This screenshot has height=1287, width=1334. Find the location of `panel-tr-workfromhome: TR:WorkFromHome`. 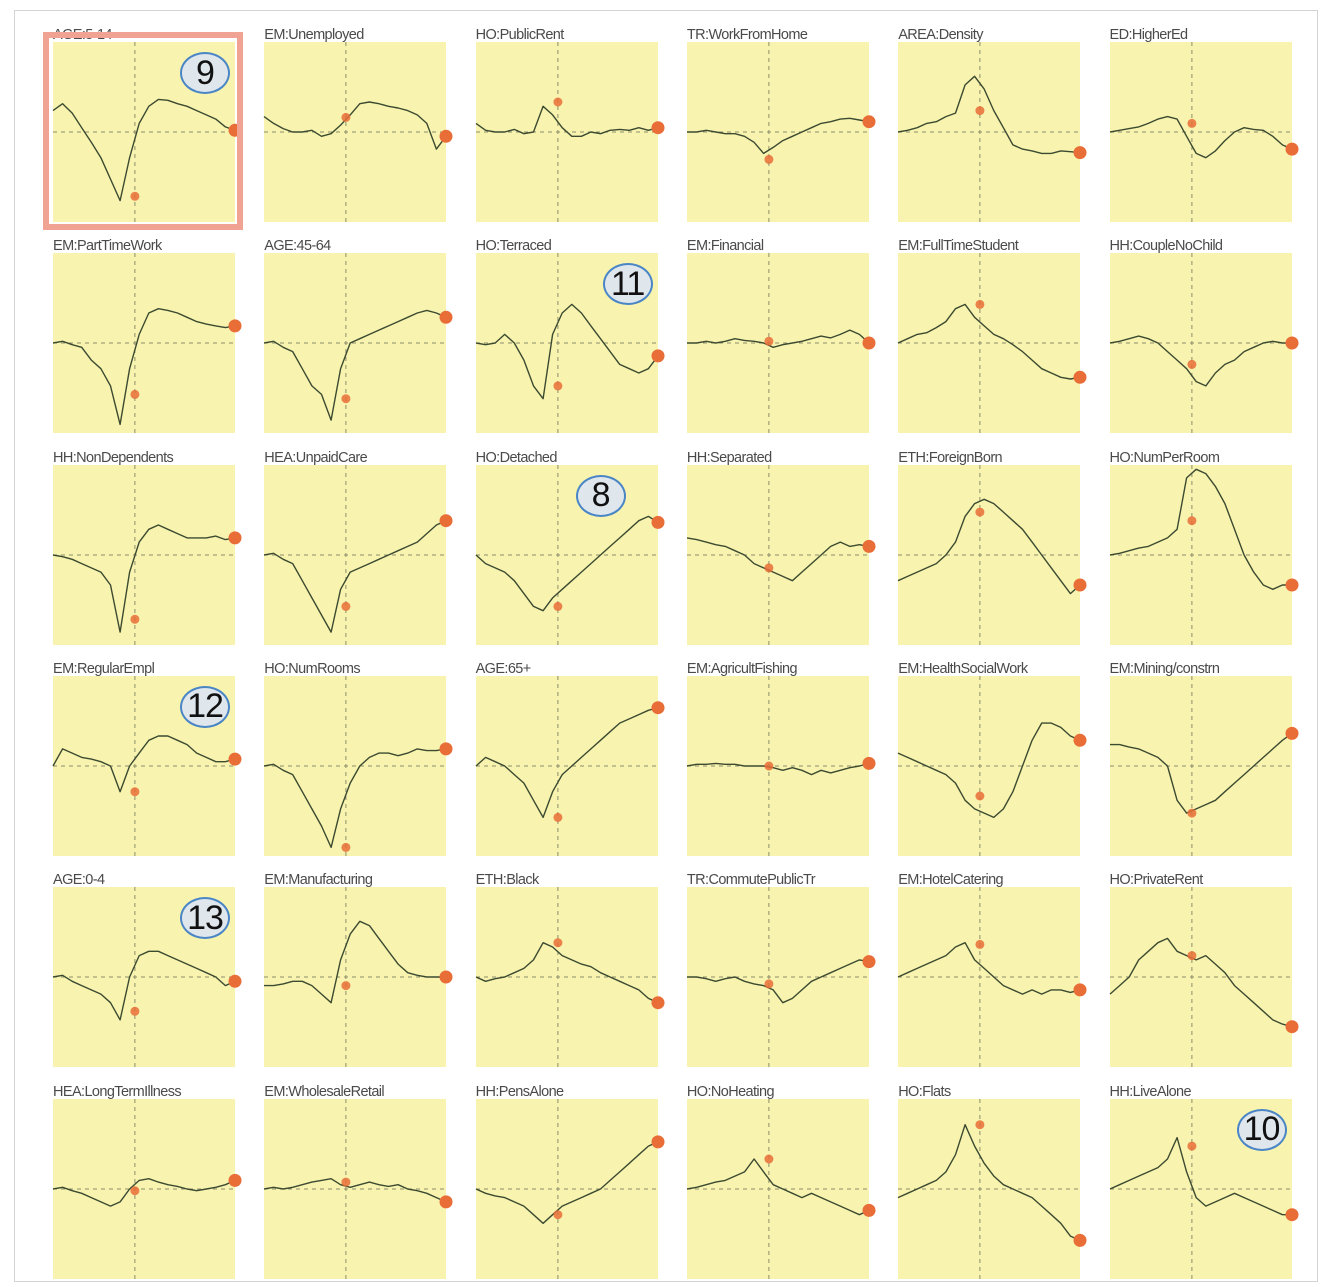

panel-tr-workfromhome: TR:WorkFromHome is located at coordinates (781, 124).